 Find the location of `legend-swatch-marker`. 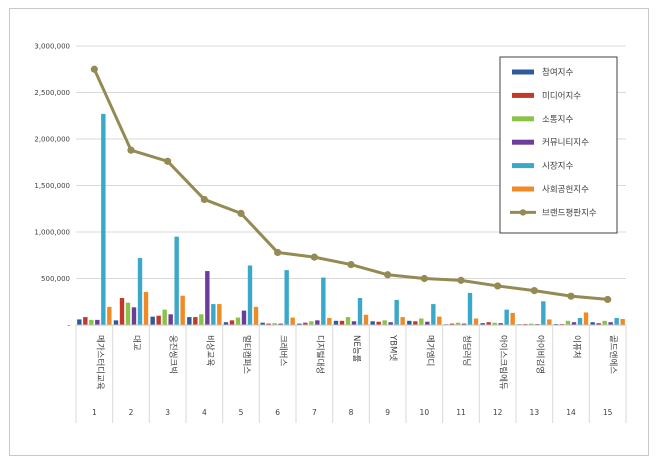

legend-swatch-marker is located at coordinates (523, 212).